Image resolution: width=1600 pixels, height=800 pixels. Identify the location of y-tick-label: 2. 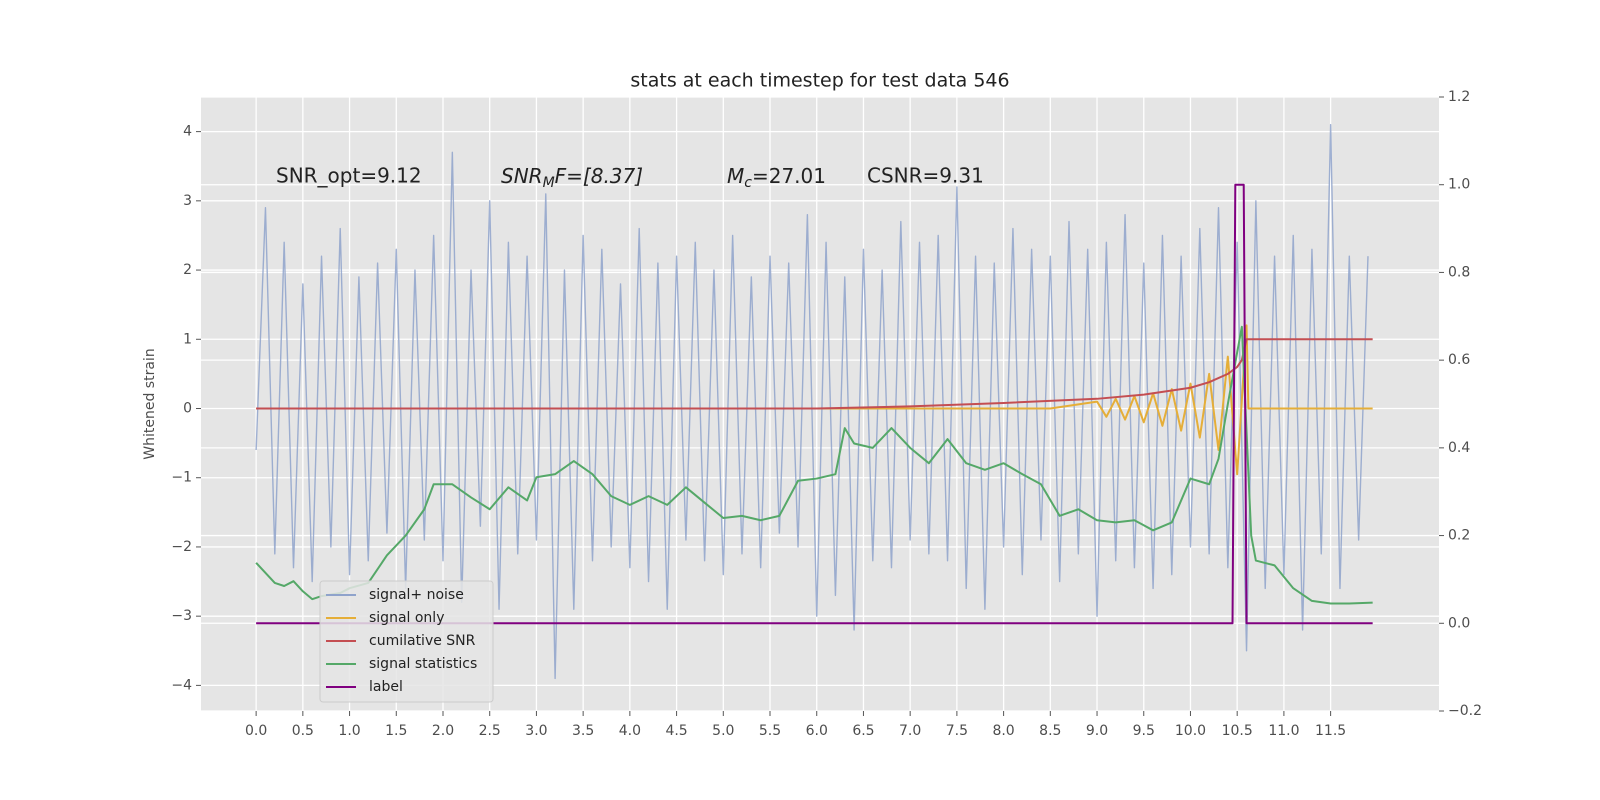
(187, 270).